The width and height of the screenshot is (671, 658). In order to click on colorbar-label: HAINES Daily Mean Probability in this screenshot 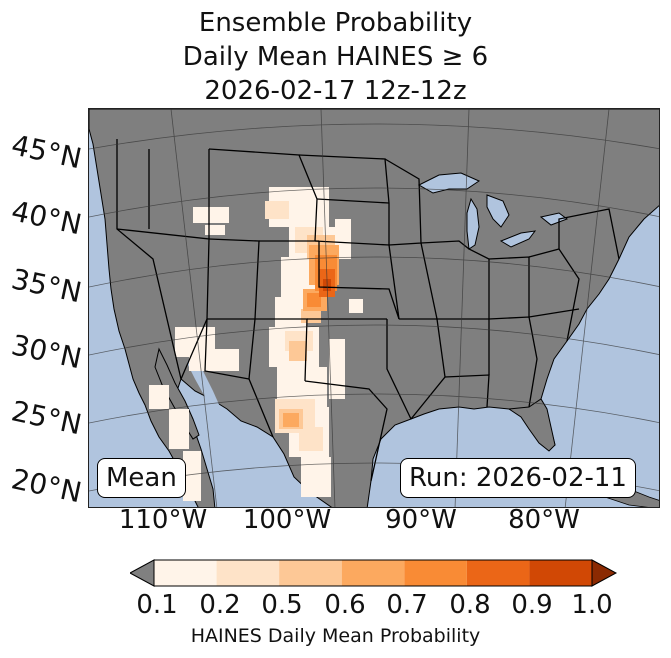, I will do `click(335, 636)`.